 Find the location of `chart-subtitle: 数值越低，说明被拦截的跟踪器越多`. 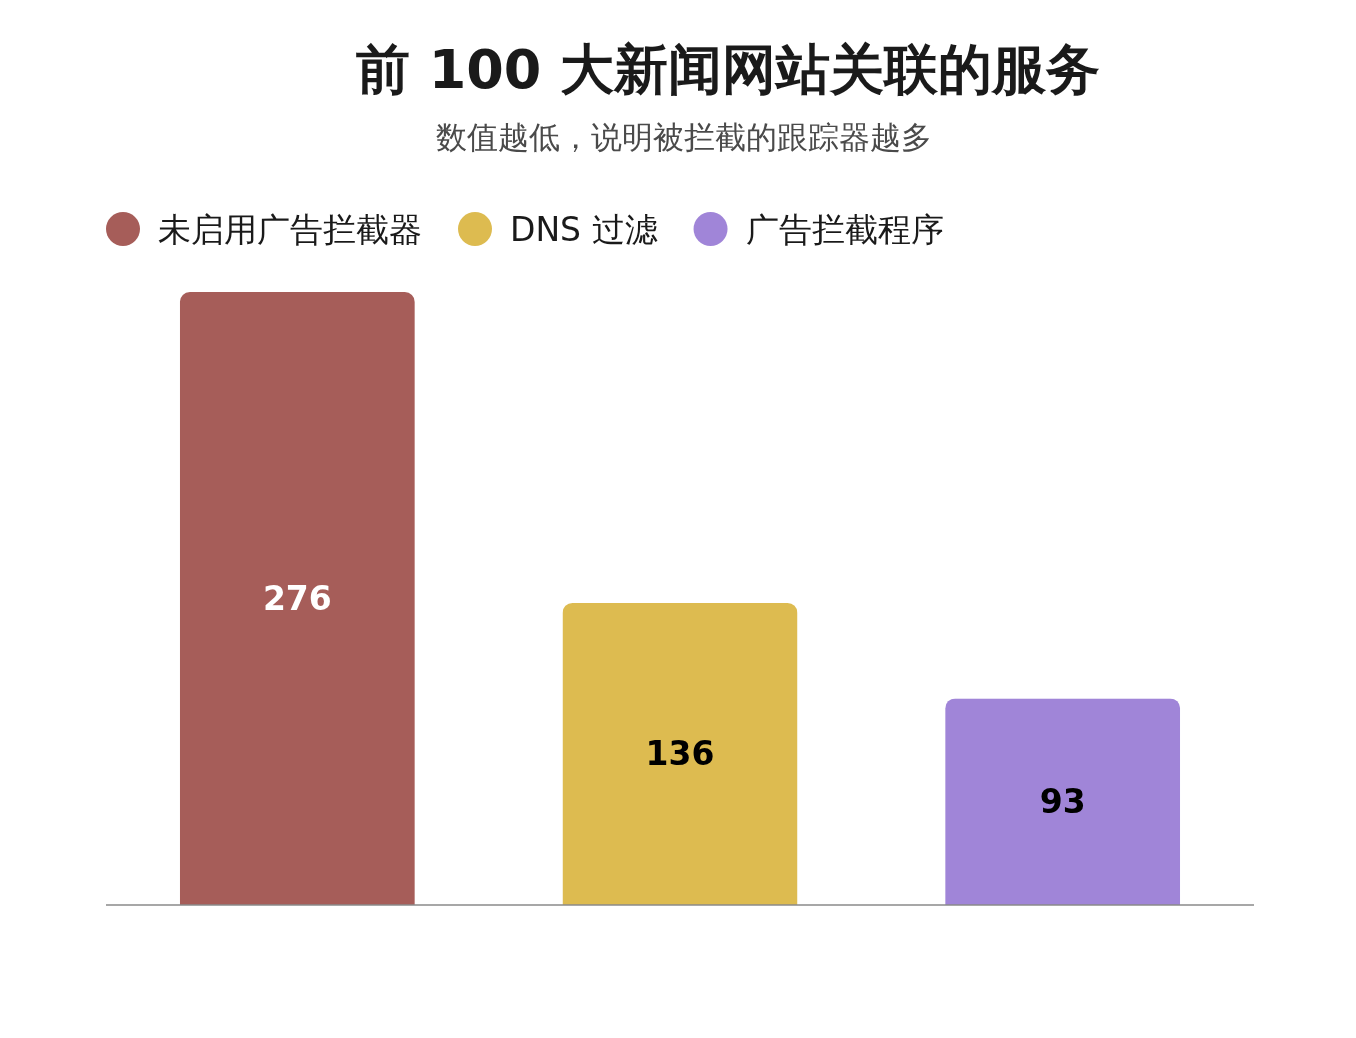

chart-subtitle: 数值越低，说明被拦截的跟踪器越多 is located at coordinates (684, 137).